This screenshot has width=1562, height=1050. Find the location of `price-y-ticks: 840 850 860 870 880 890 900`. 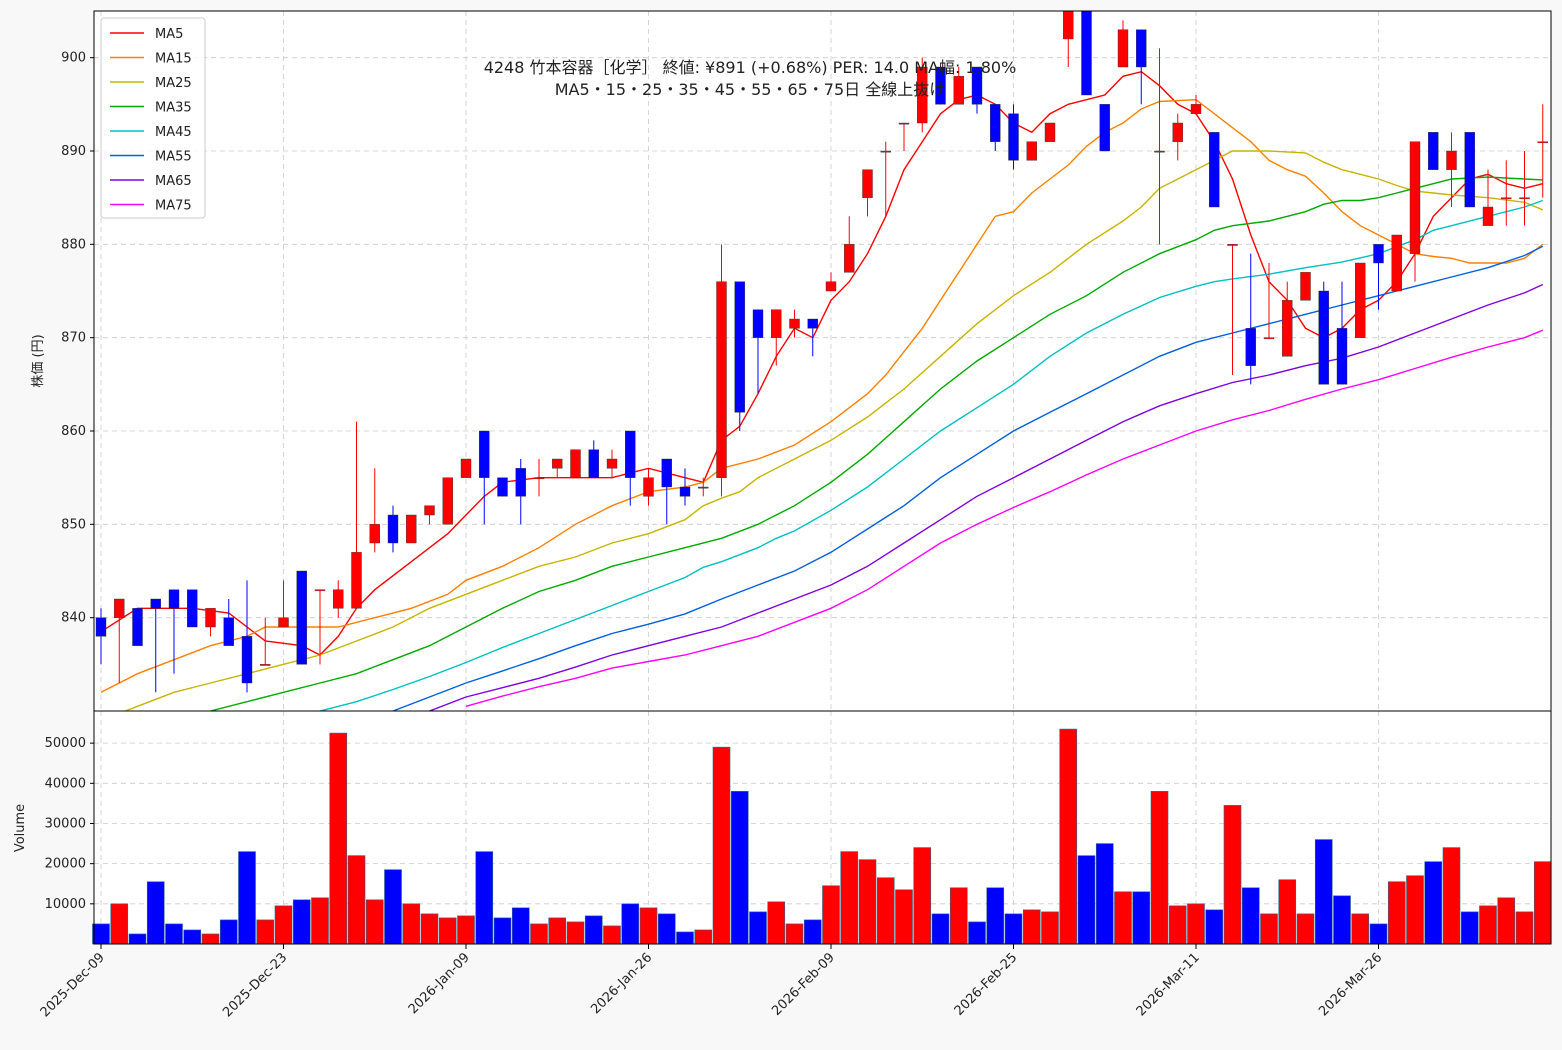

price-y-ticks: 840 850 860 870 880 890 900 is located at coordinates (77, 338).